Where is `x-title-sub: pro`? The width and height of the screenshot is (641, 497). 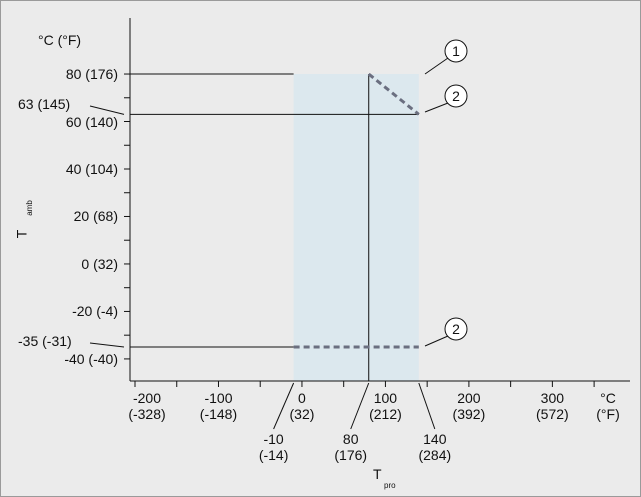 x-title-sub: pro is located at coordinates (390, 485).